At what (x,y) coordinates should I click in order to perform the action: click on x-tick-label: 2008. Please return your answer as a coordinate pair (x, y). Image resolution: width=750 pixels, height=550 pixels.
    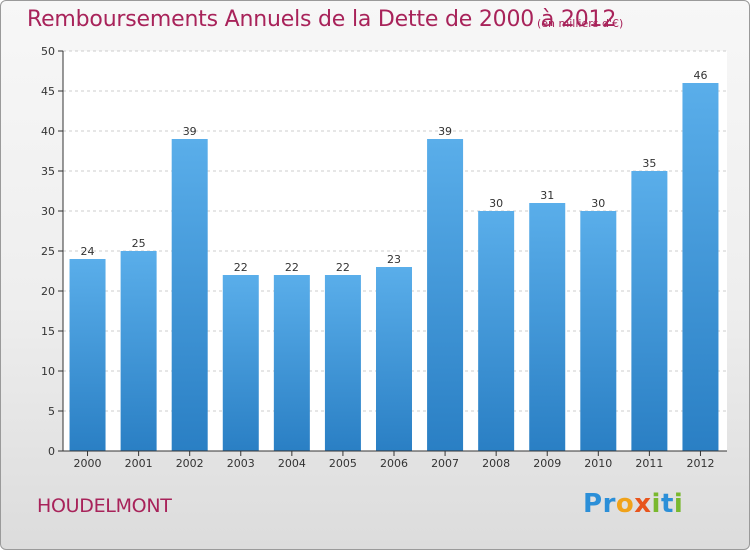
    Looking at the image, I should click on (496, 463).